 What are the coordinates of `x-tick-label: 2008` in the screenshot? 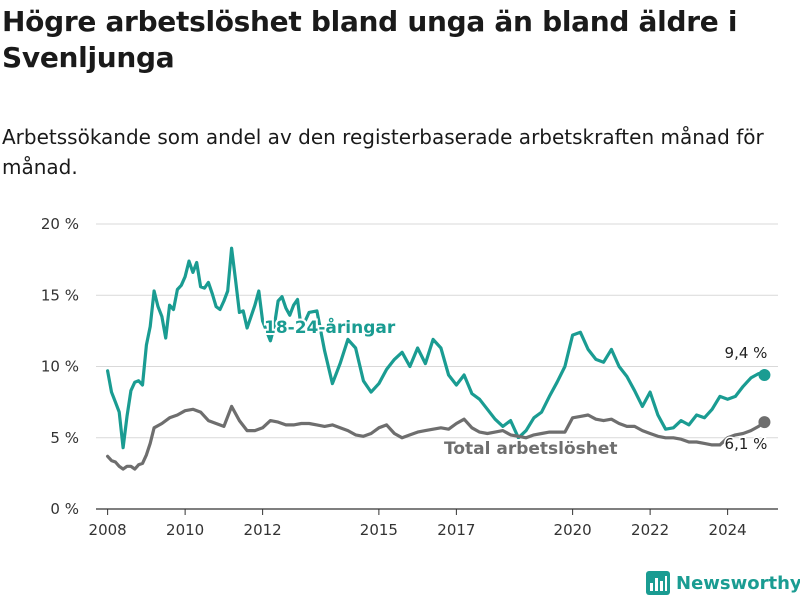 It's located at (108, 530).